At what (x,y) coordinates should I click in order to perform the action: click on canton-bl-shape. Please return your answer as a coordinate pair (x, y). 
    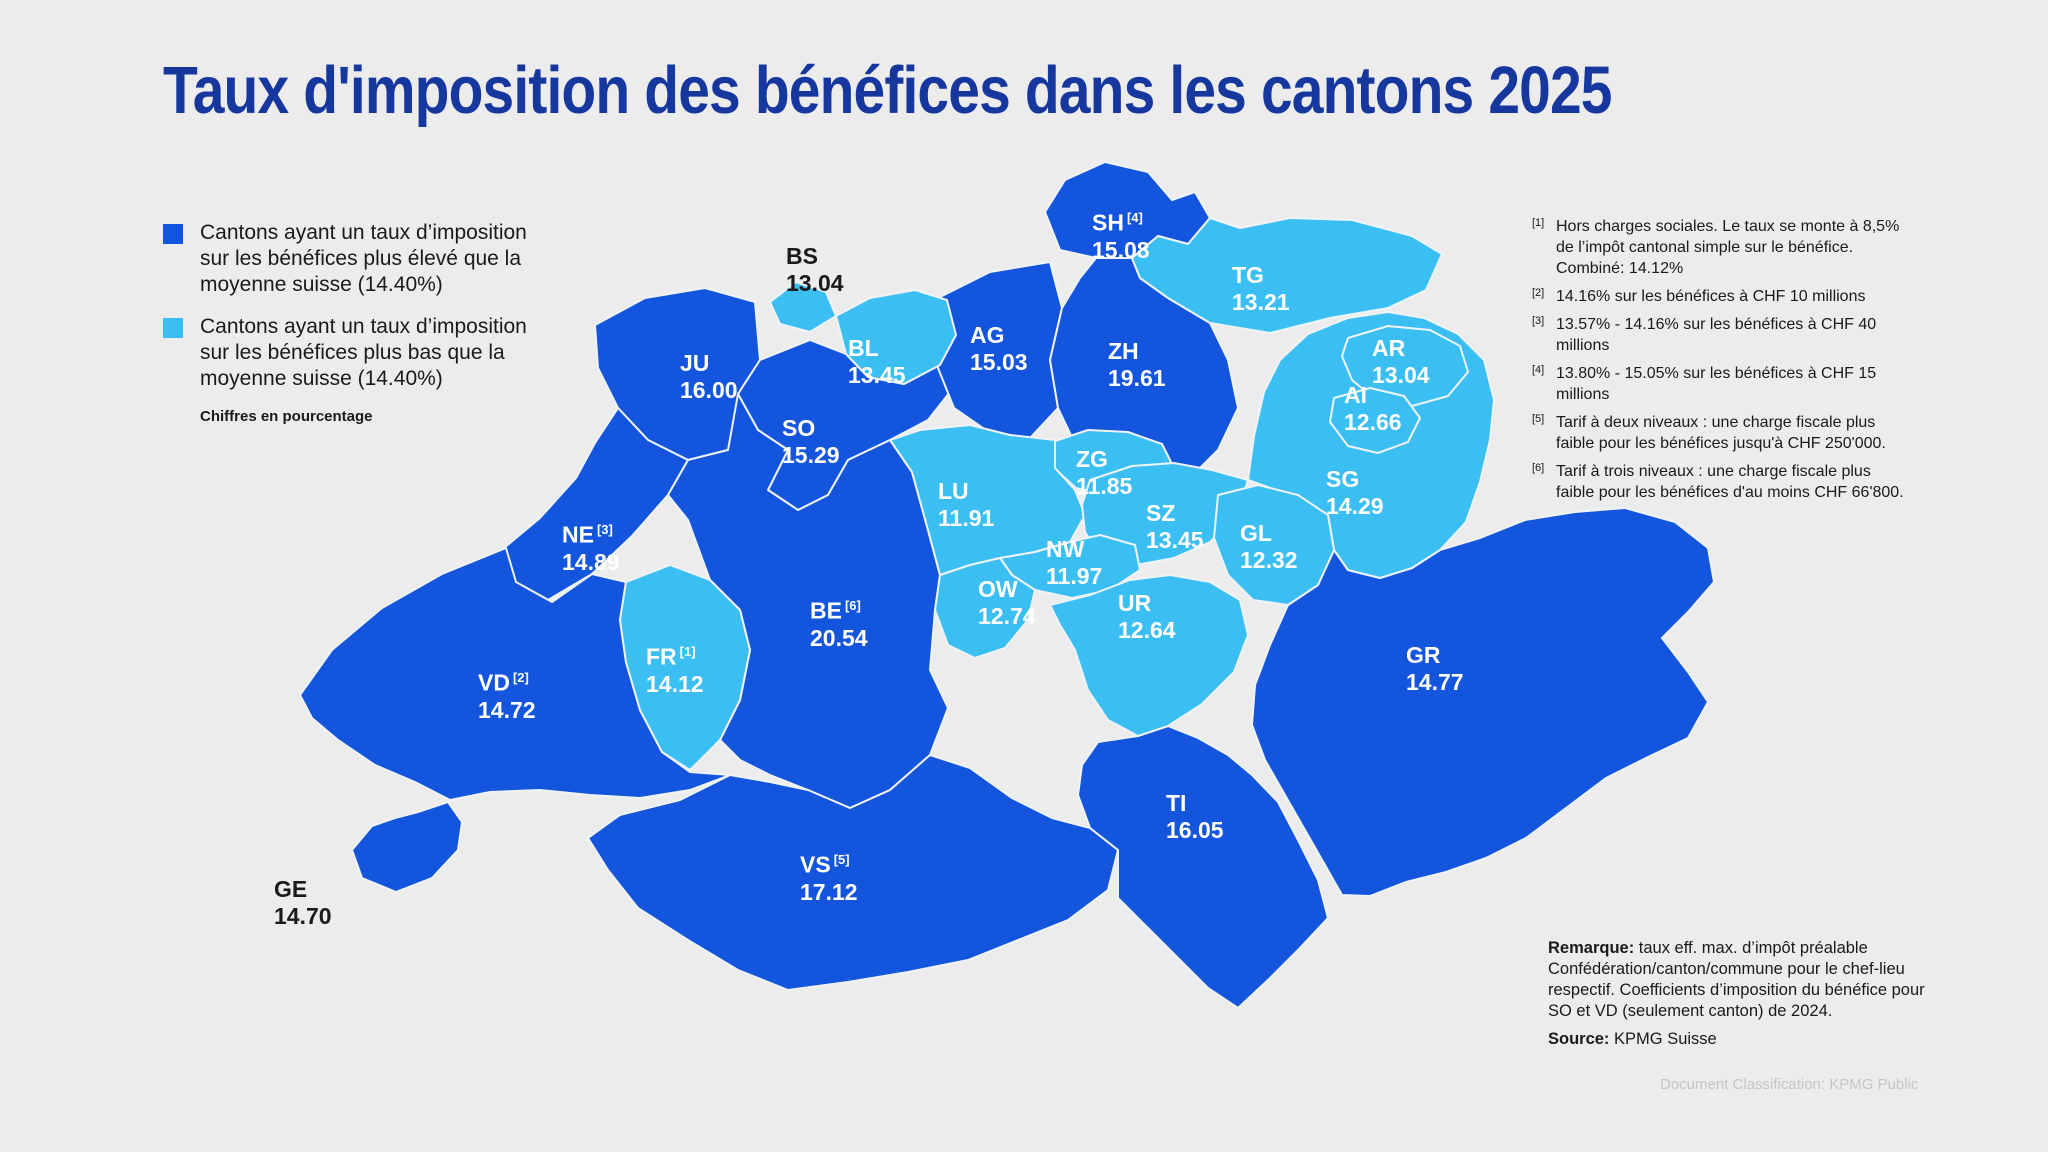
    Looking at the image, I should click on (896, 337).